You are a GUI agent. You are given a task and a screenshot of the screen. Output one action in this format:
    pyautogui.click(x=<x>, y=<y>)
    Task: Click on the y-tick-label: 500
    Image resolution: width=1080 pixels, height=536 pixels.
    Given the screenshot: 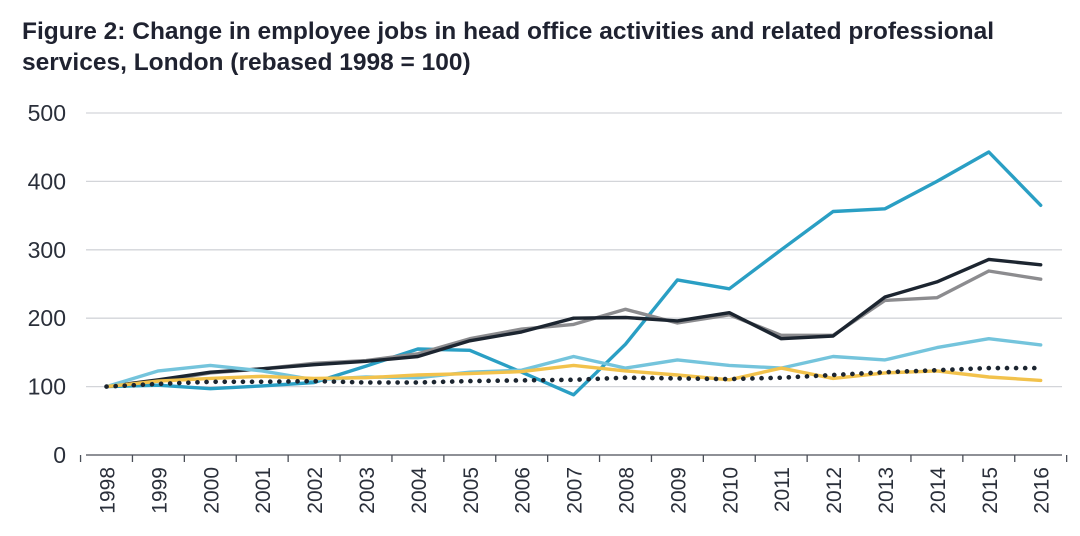 What is the action you would take?
    pyautogui.click(x=47, y=113)
    